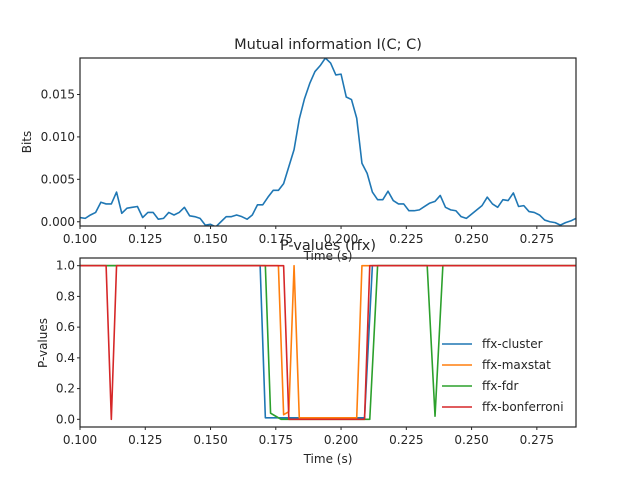 This screenshot has width=640, height=480. What do you see at coordinates (516, 365) in the screenshot?
I see `legend-label: ffx-maxstat` at bounding box center [516, 365].